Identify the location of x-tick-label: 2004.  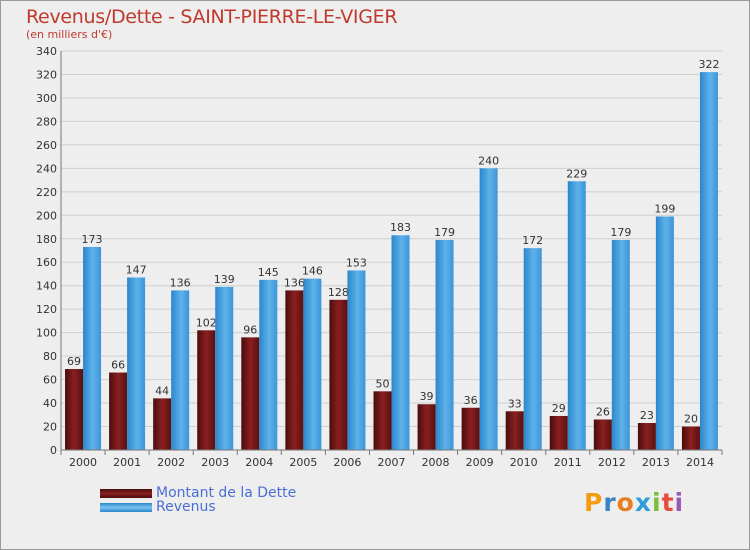
(259, 462).